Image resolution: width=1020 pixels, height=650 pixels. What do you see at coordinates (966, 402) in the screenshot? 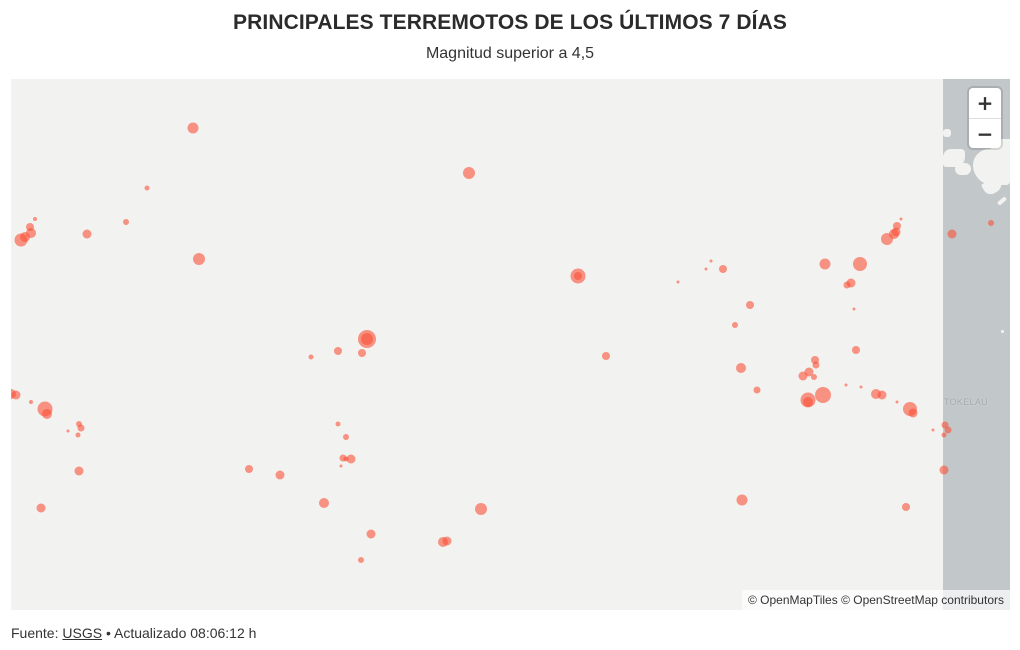
I see `place-label-tokelau: TOKELAU` at bounding box center [966, 402].